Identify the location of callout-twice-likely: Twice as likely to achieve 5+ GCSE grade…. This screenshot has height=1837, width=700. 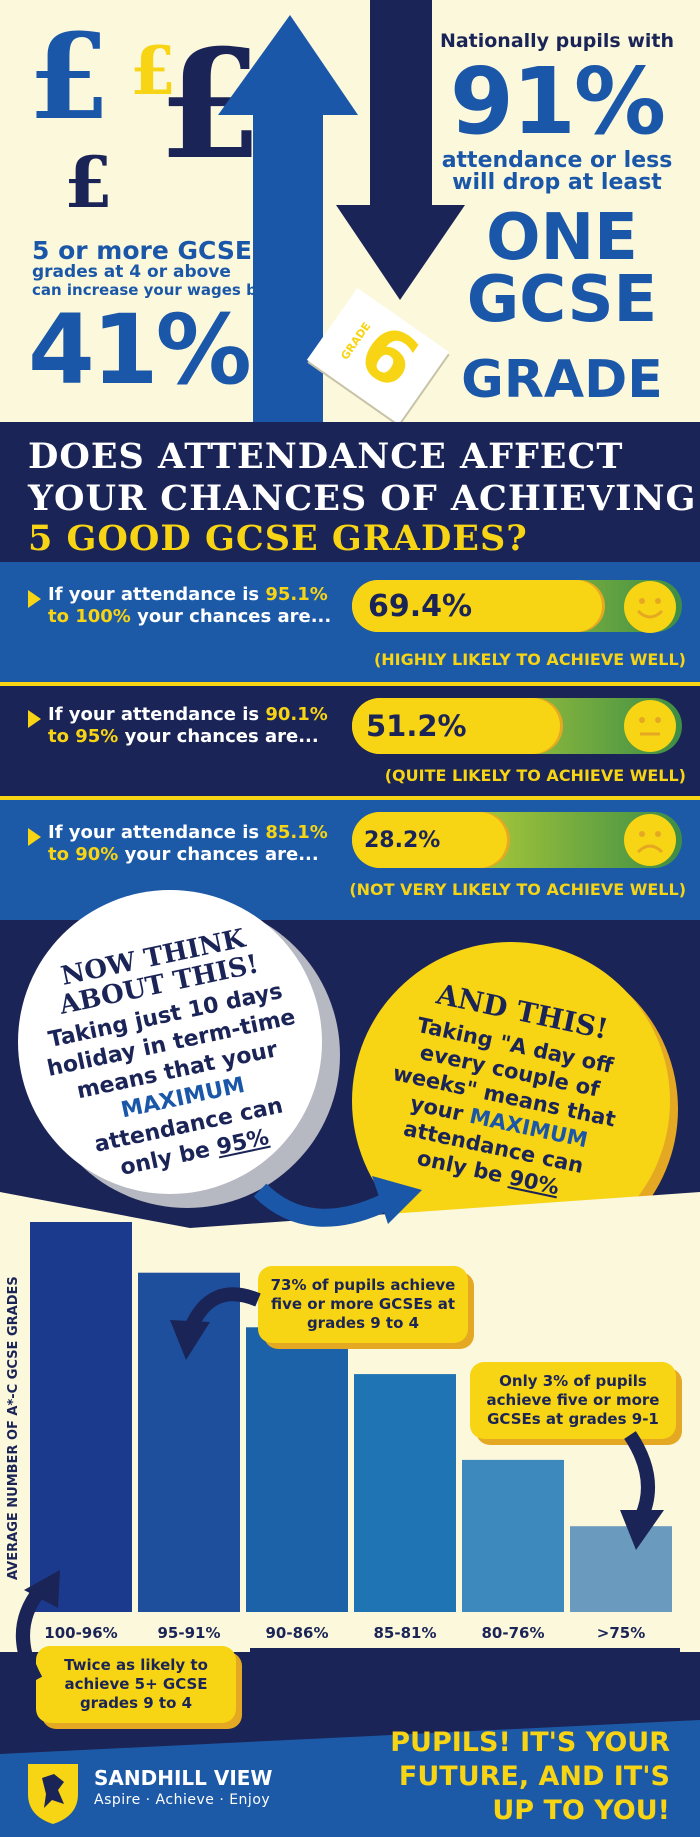
(136, 1684).